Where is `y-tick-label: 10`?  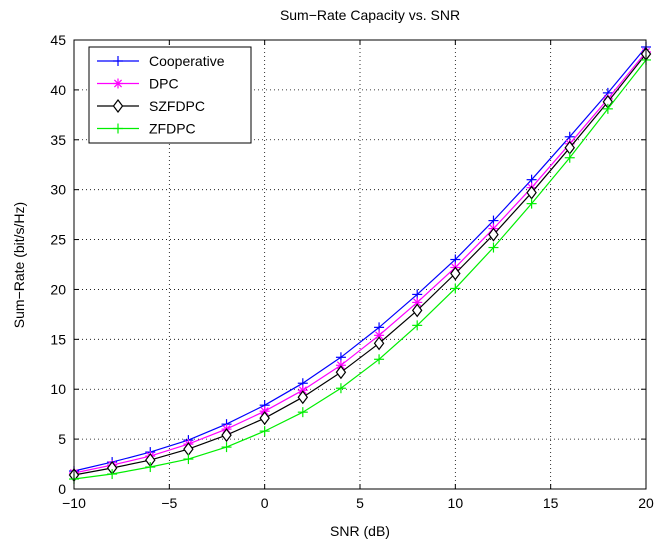 y-tick-label: 10 is located at coordinates (58, 389).